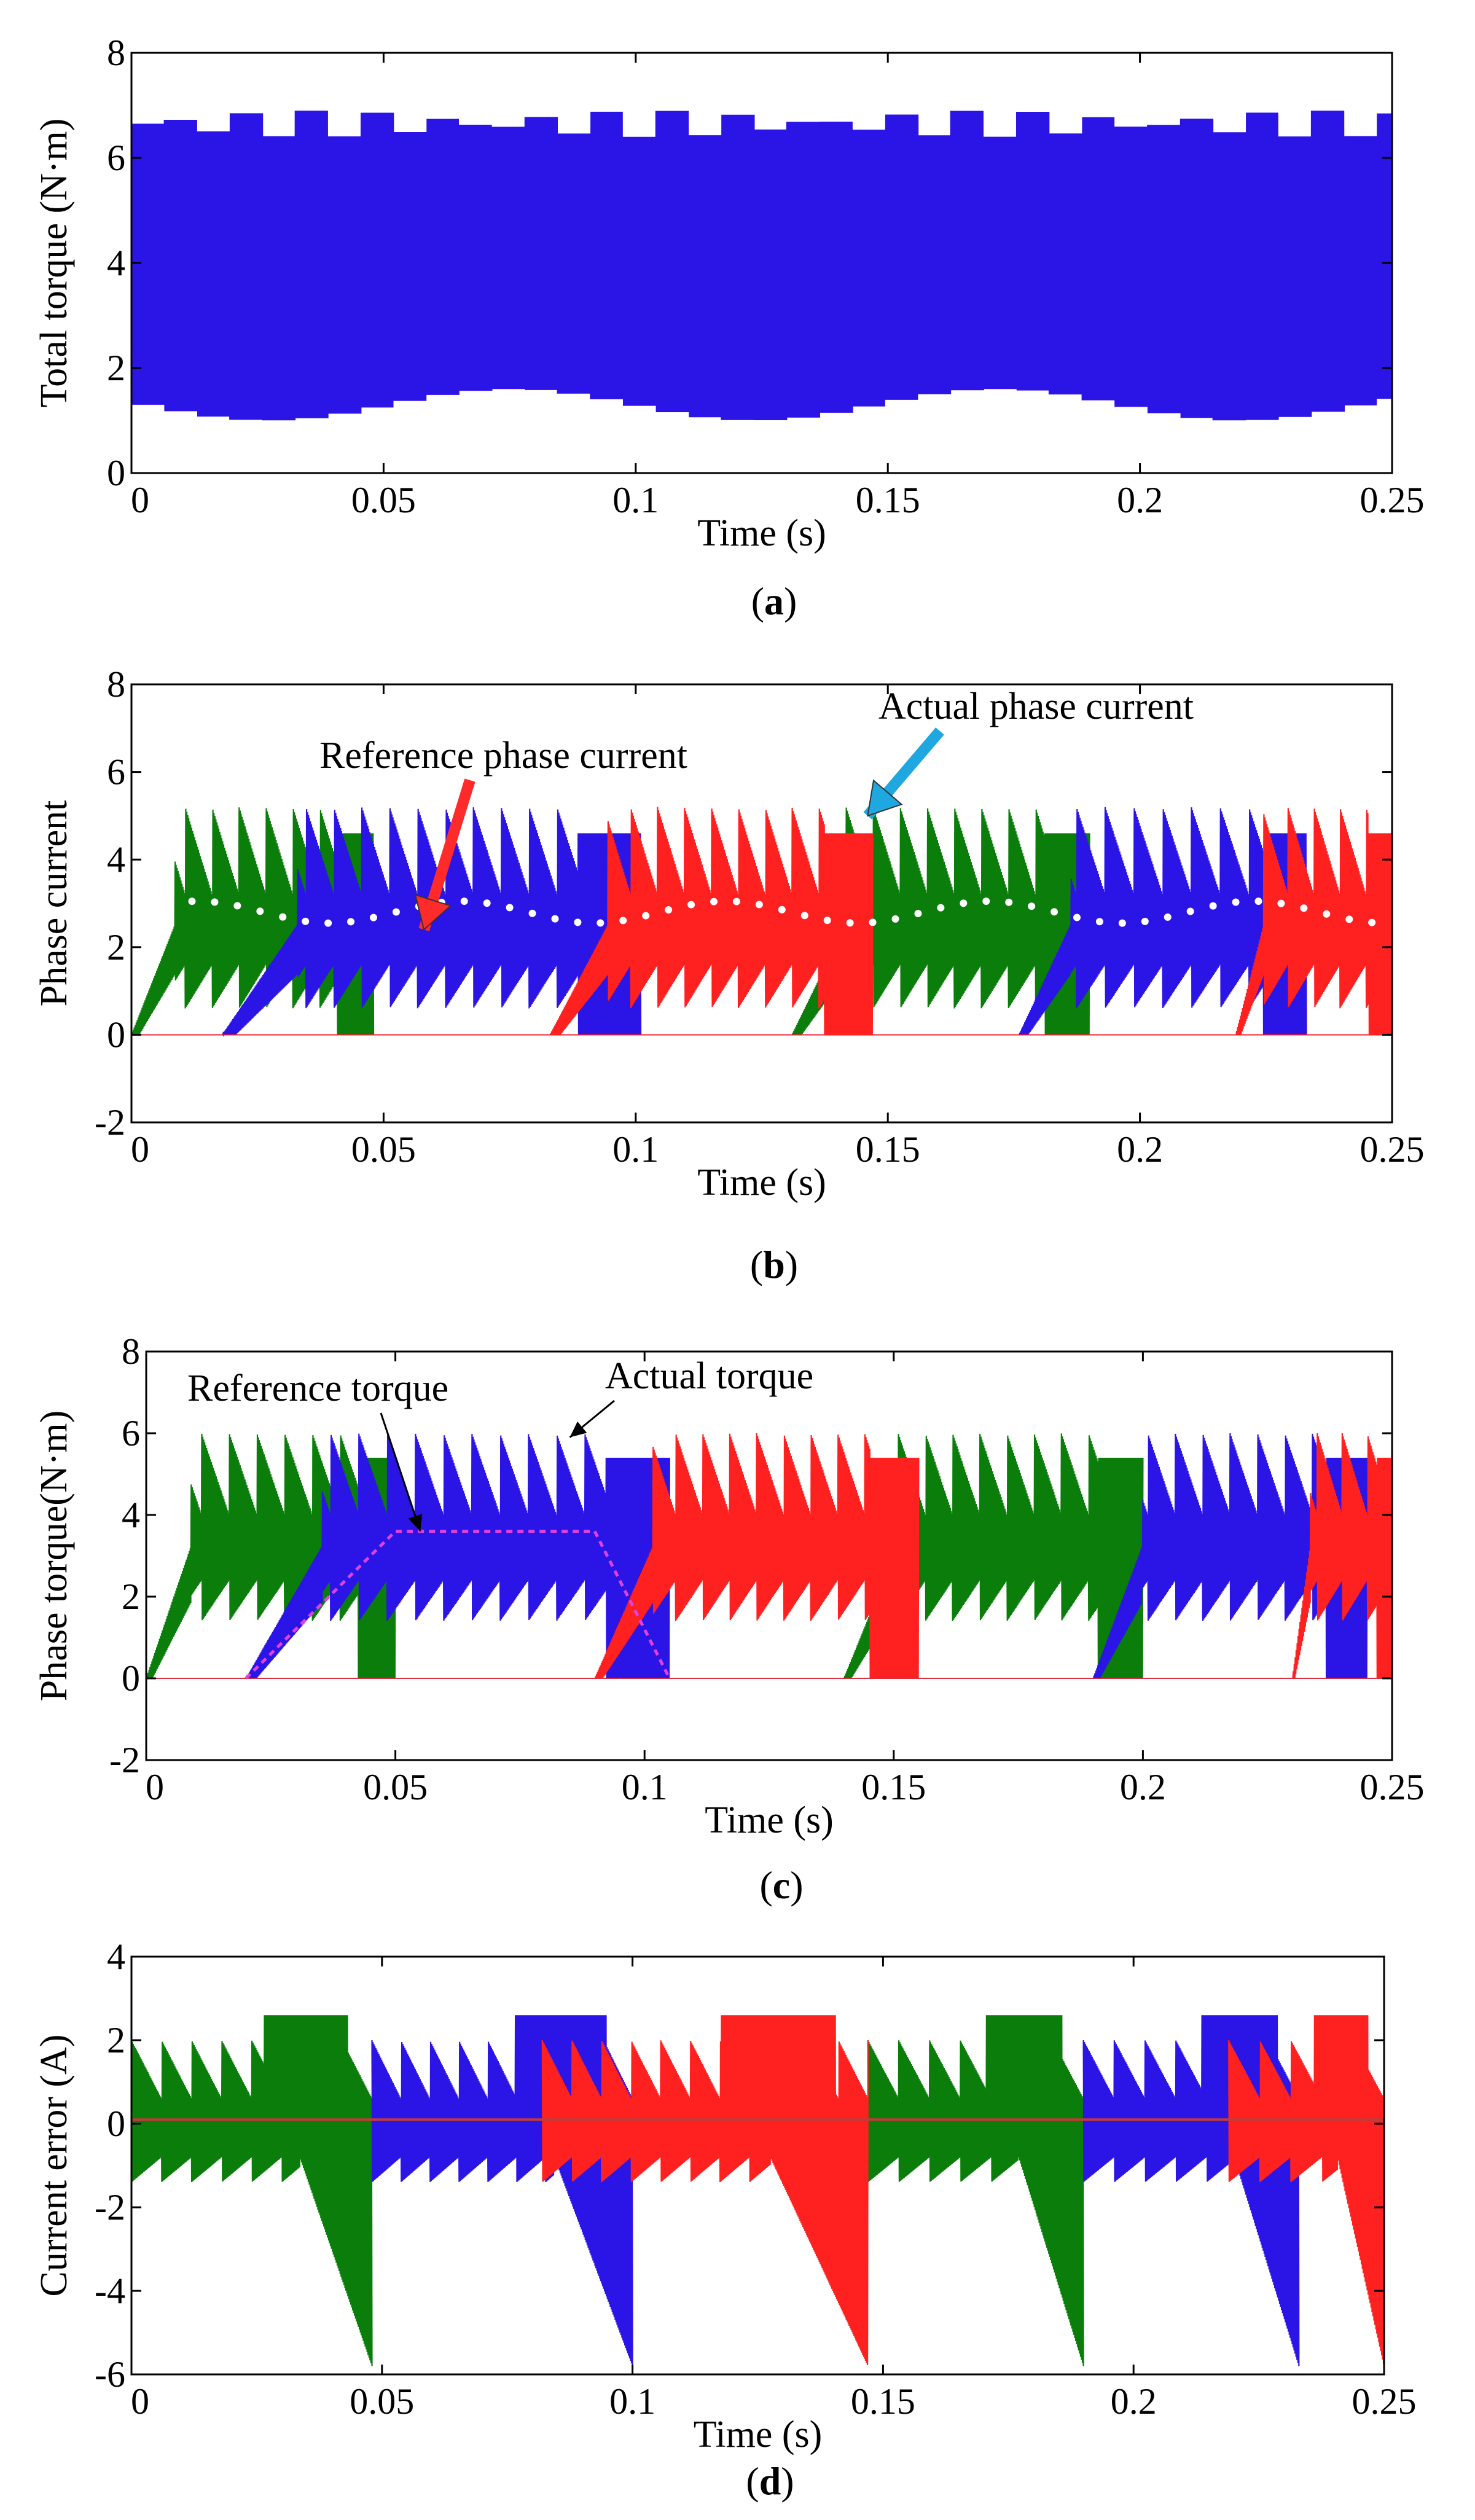  Describe the element at coordinates (155, 1787) in the screenshot. I see `panel-c-xtick: 0` at that location.